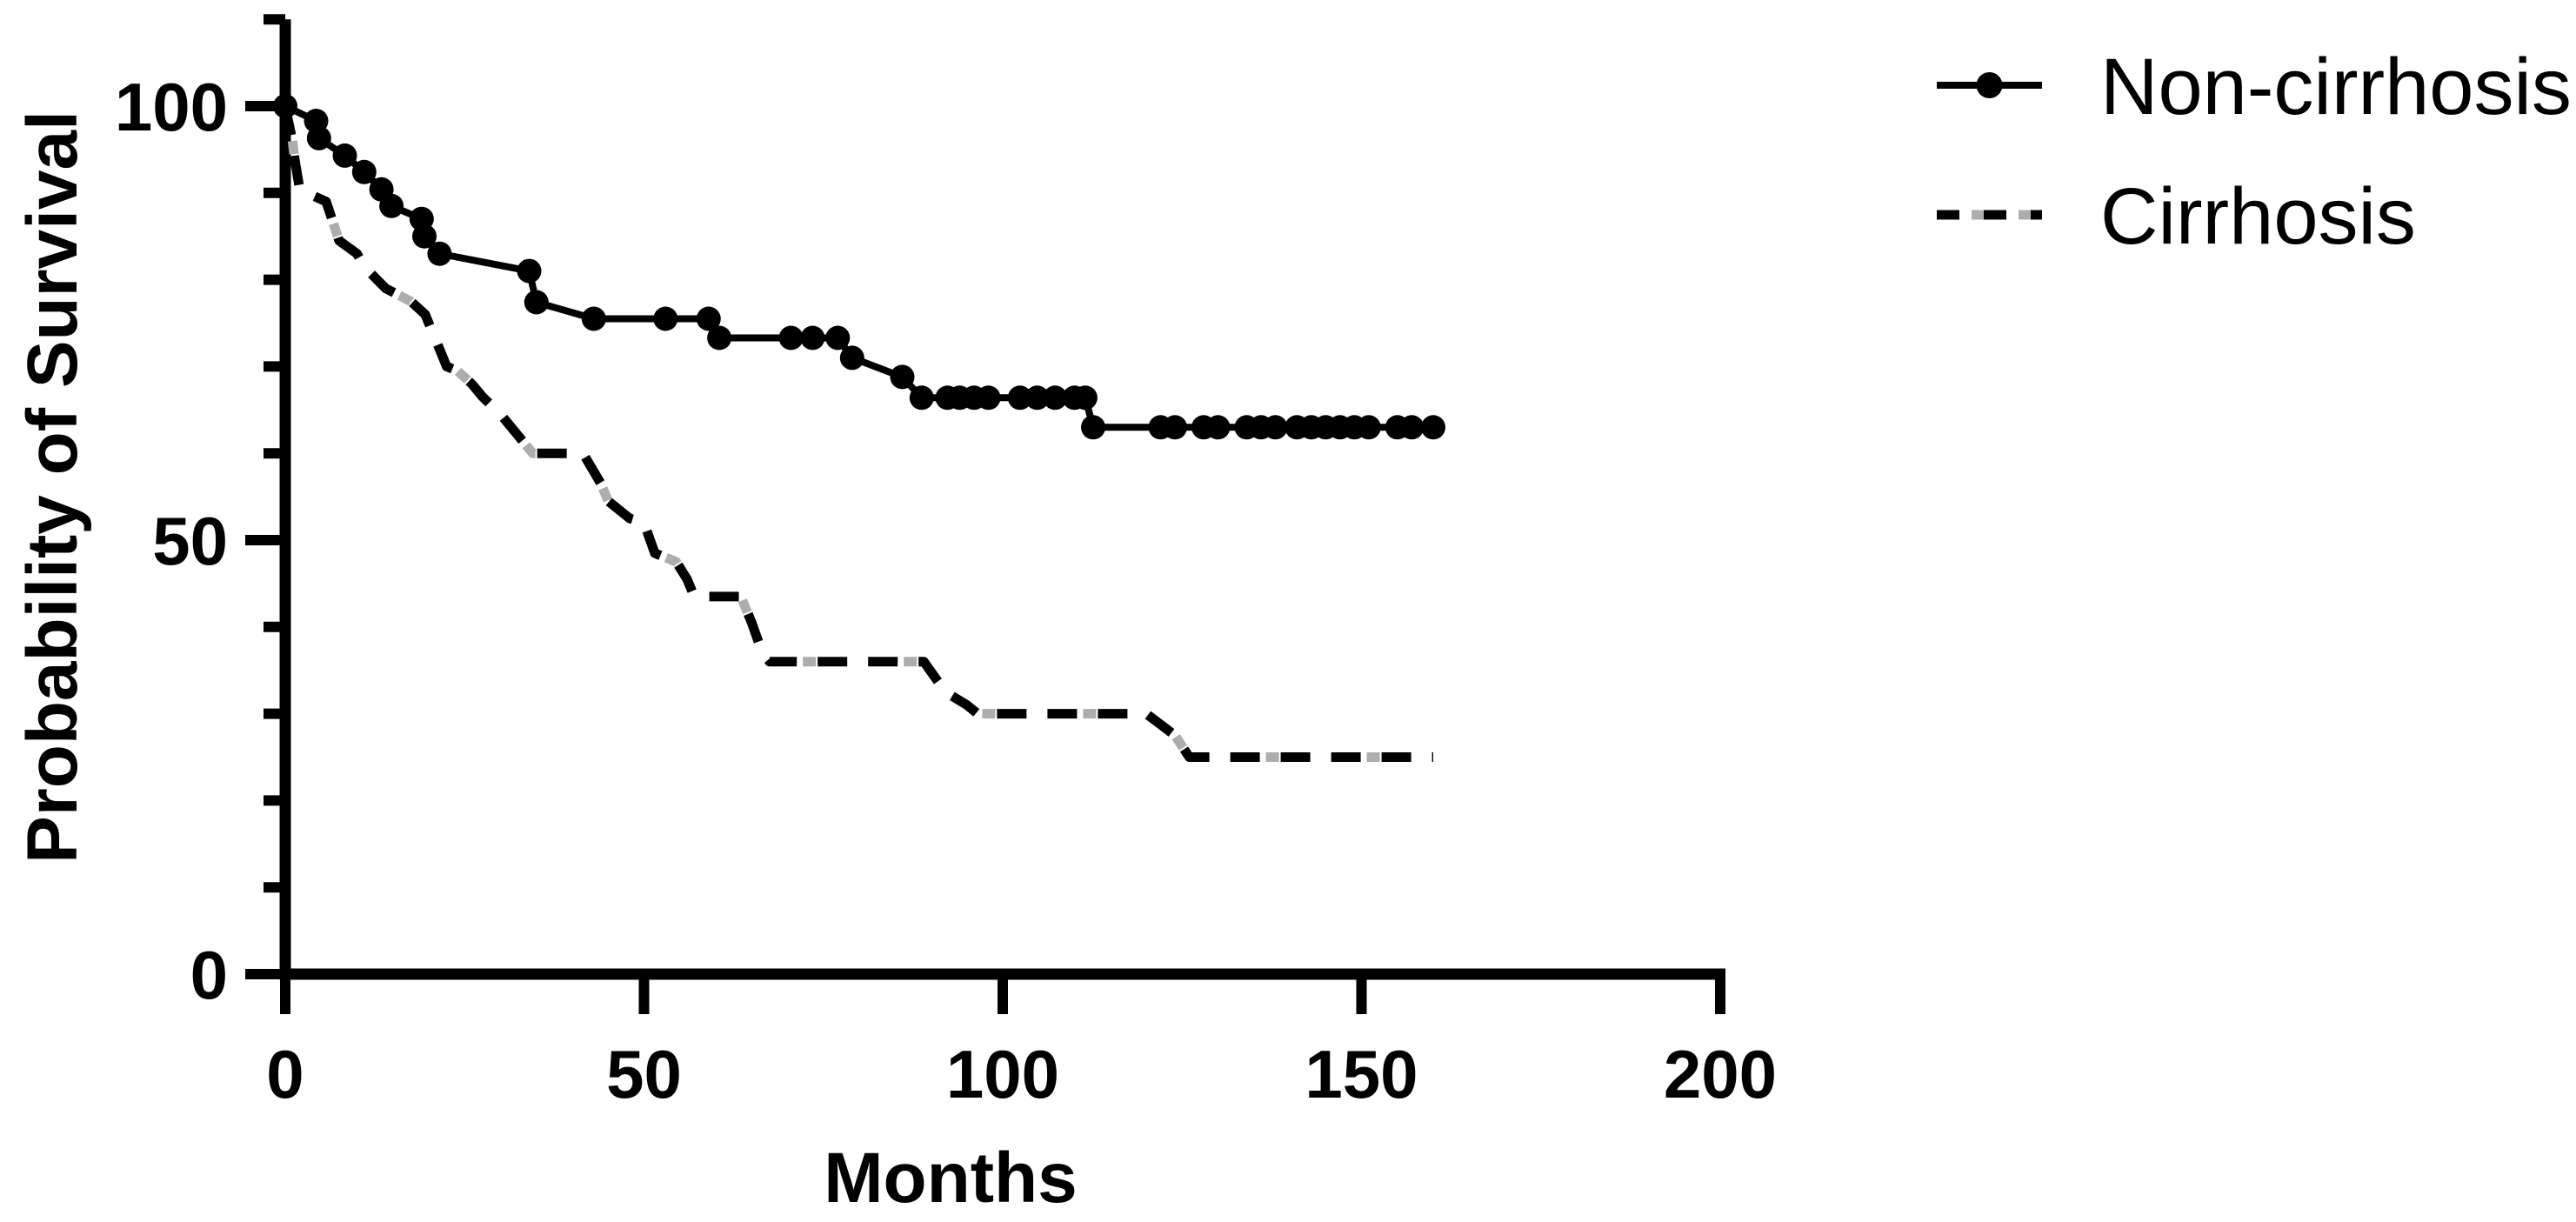 This screenshot has width=2576, height=1222. What do you see at coordinates (2254, 152) in the screenshot?
I see `legend-group: Non-cirrhosis Cirrhosis` at bounding box center [2254, 152].